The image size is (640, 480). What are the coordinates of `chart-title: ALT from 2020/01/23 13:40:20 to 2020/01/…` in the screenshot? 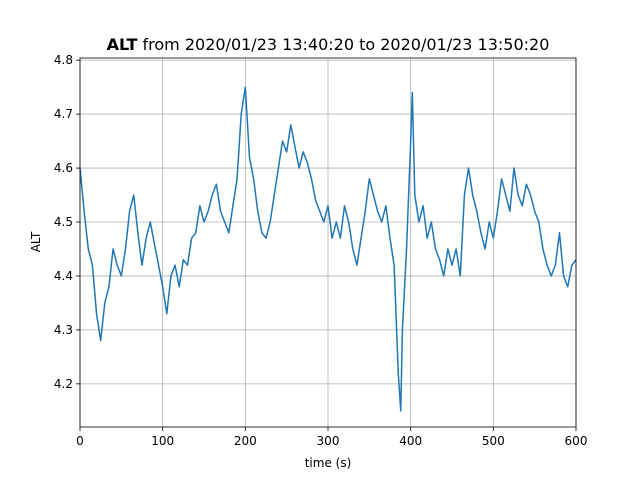 It's located at (328, 44).